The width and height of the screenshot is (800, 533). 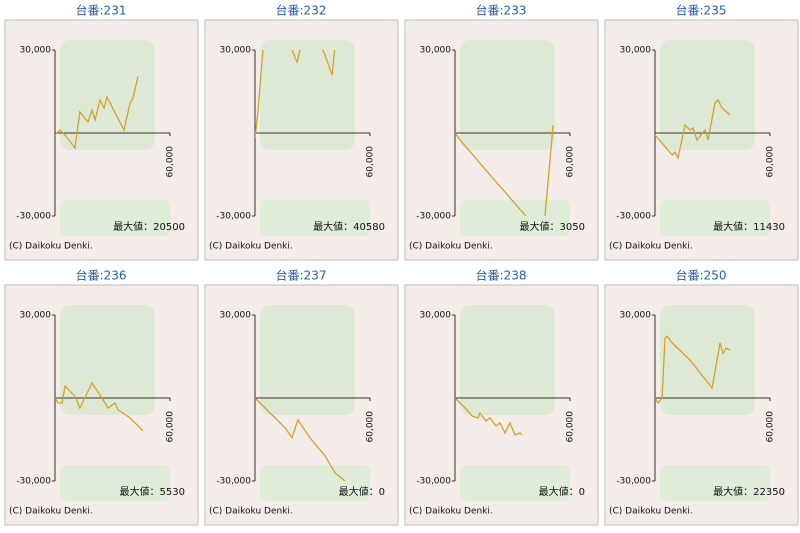 What do you see at coordinates (501, 10) in the screenshot?
I see `panel-title: 台番:233` at bounding box center [501, 10].